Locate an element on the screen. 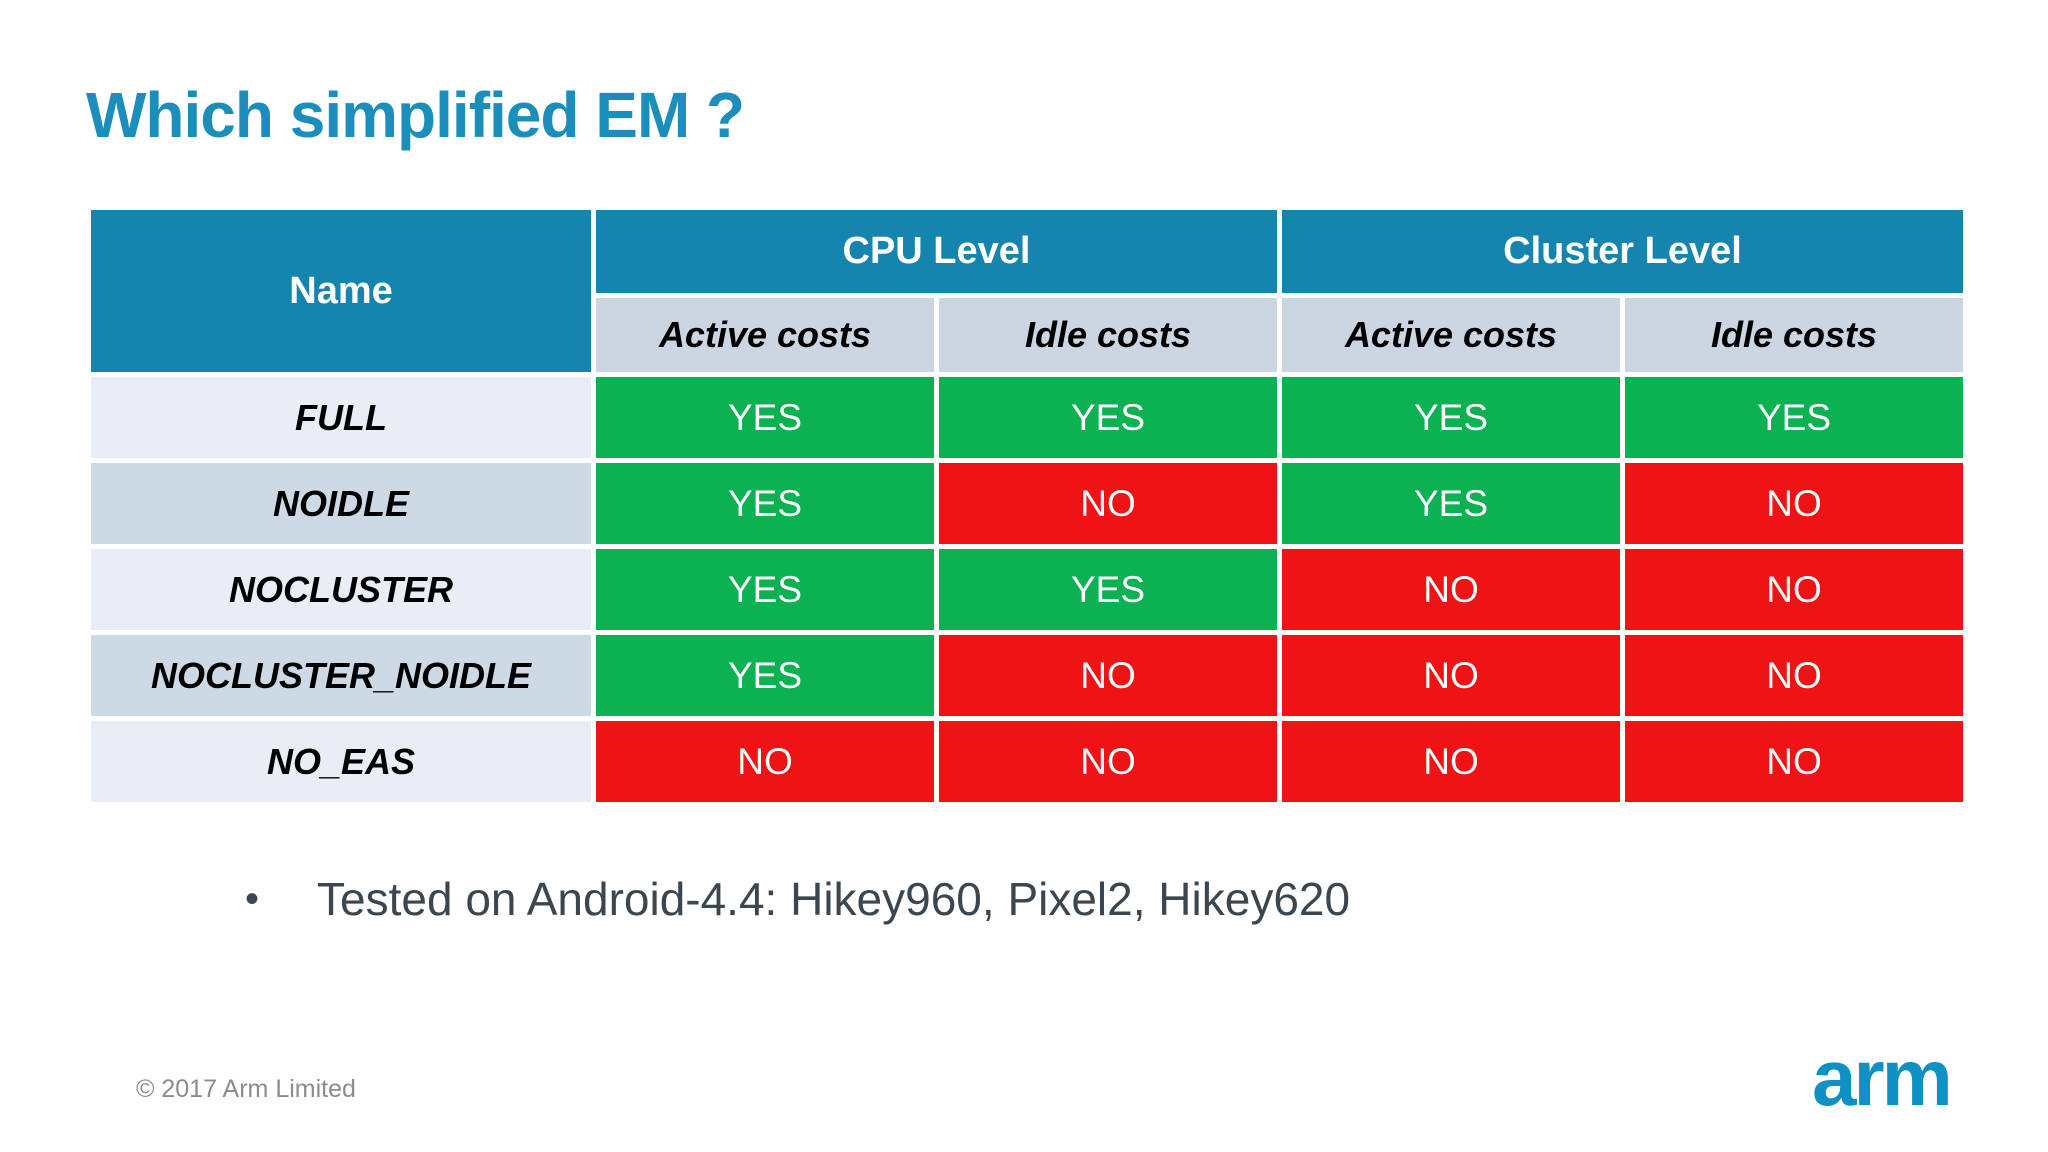 The height and width of the screenshot is (1152, 2048). row-name-cell: NO_EAS is located at coordinates (341, 761).